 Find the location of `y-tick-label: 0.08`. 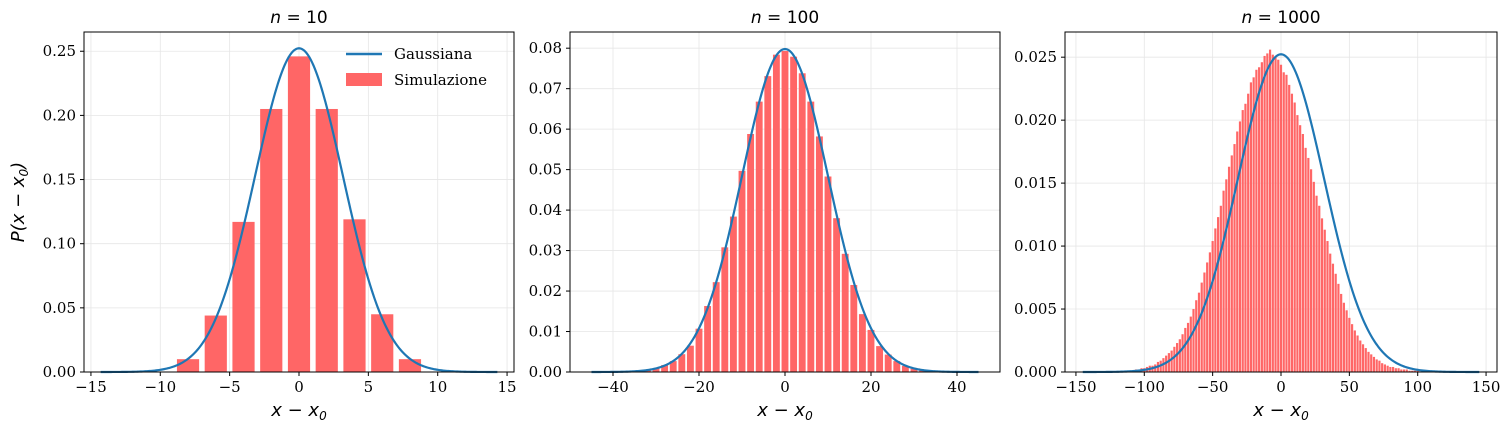

y-tick-label: 0.08 is located at coordinates (545, 48).